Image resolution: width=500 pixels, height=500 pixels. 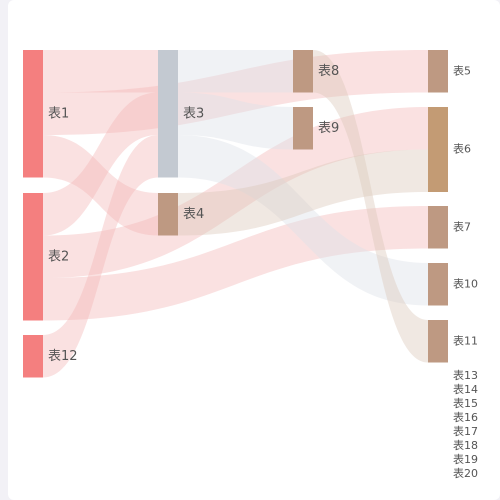 What do you see at coordinates (100, 185) in the screenshot?
I see `link-表1-to-表4` at bounding box center [100, 185].